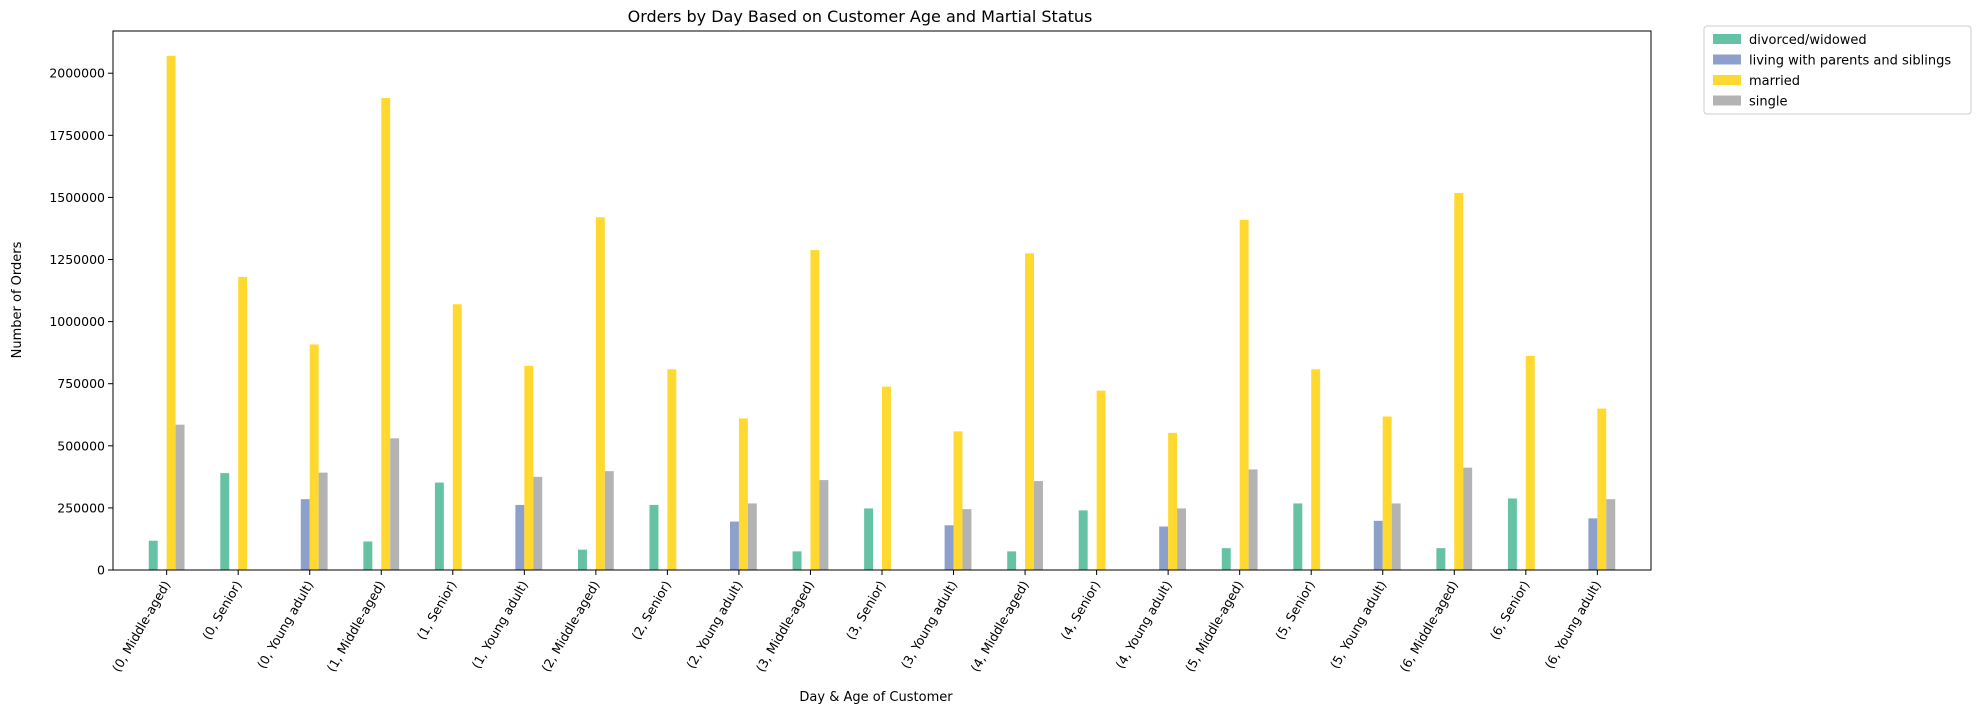  I want to click on legend-label: living with parents and siblings, so click(1850, 61).